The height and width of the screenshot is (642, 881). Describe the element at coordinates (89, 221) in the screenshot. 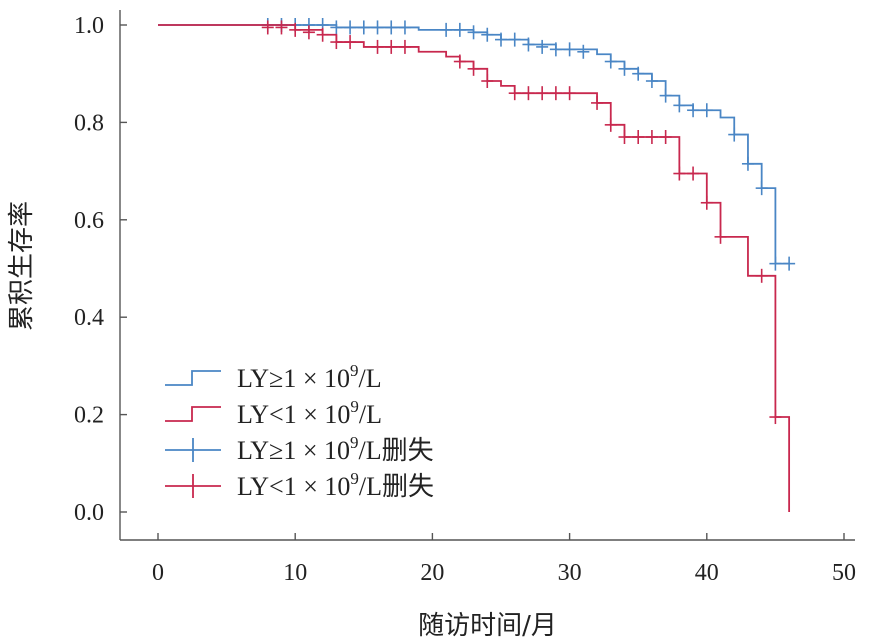

I see `y-tick-label: 0.6` at that location.